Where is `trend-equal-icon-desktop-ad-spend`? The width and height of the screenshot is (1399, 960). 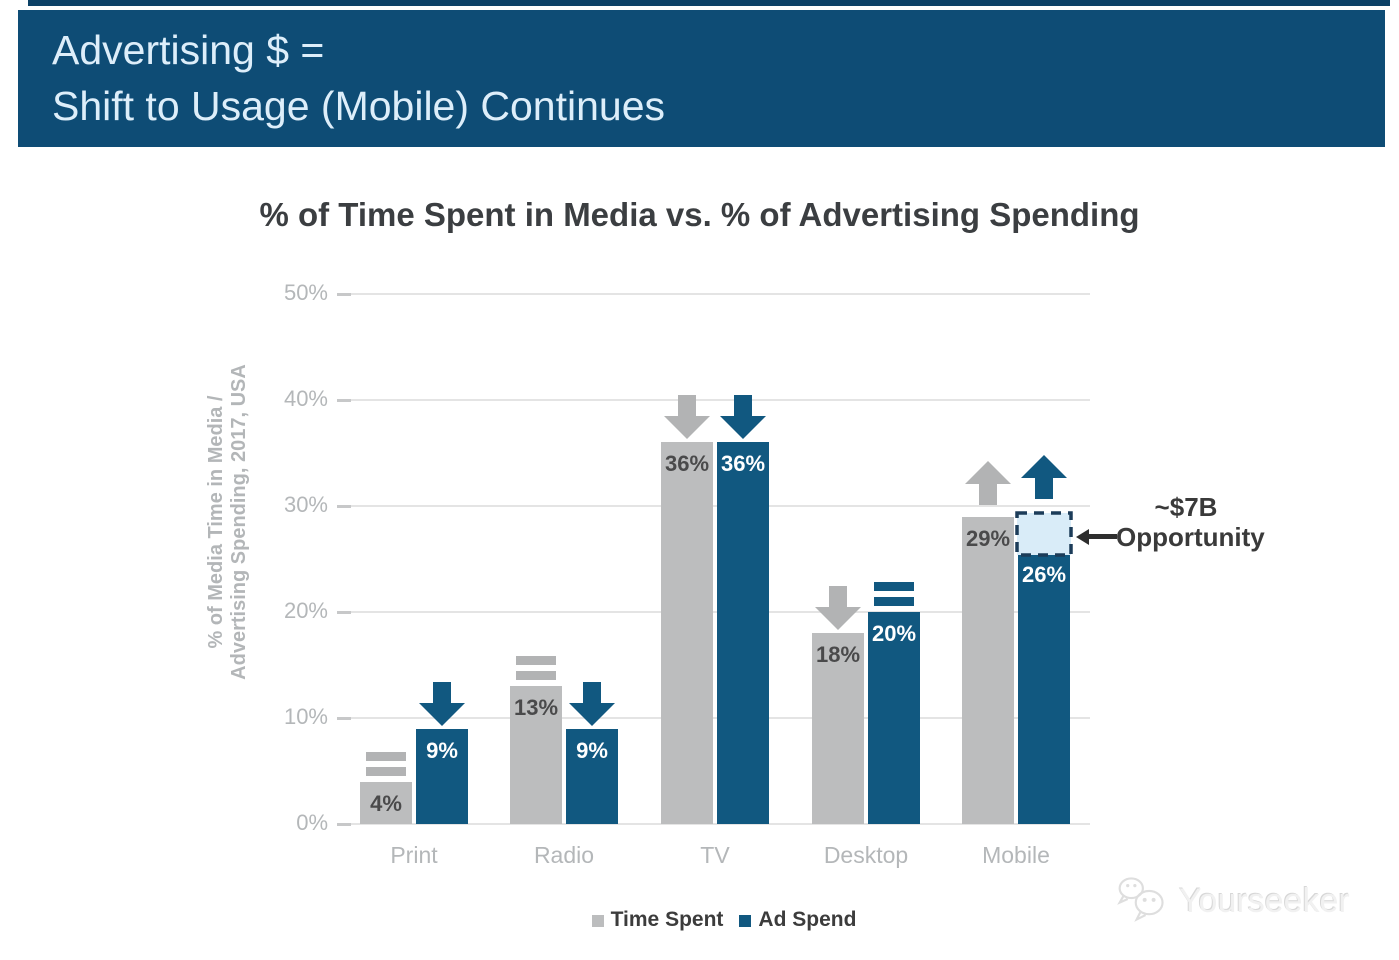 trend-equal-icon-desktop-ad-spend is located at coordinates (894, 594).